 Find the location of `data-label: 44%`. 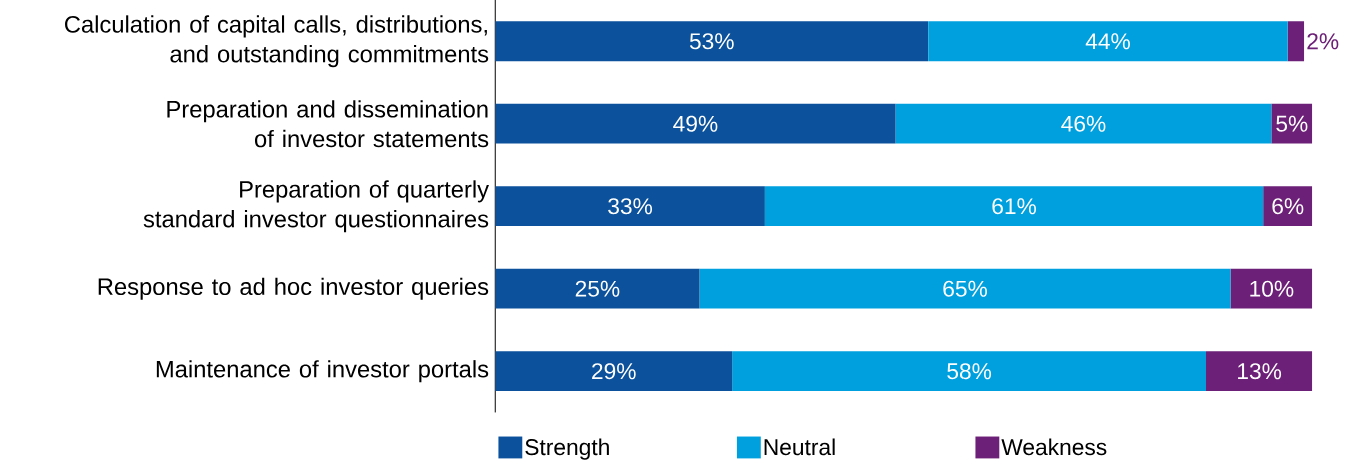

data-label: 44% is located at coordinates (1107, 41).